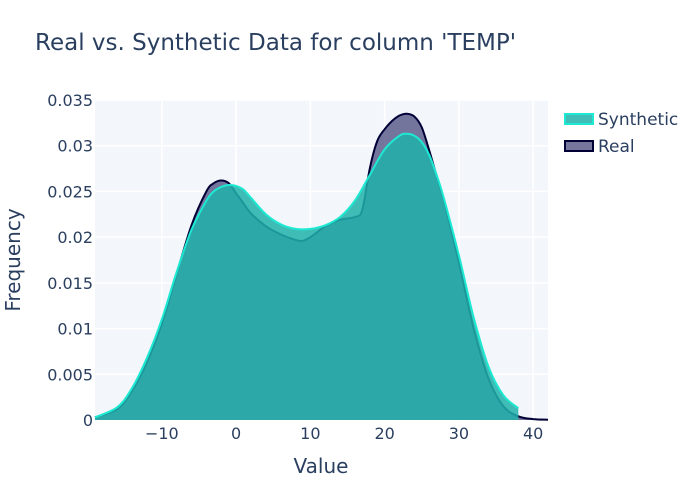  I want to click on y-tick-label: 0.01, so click(75, 329).